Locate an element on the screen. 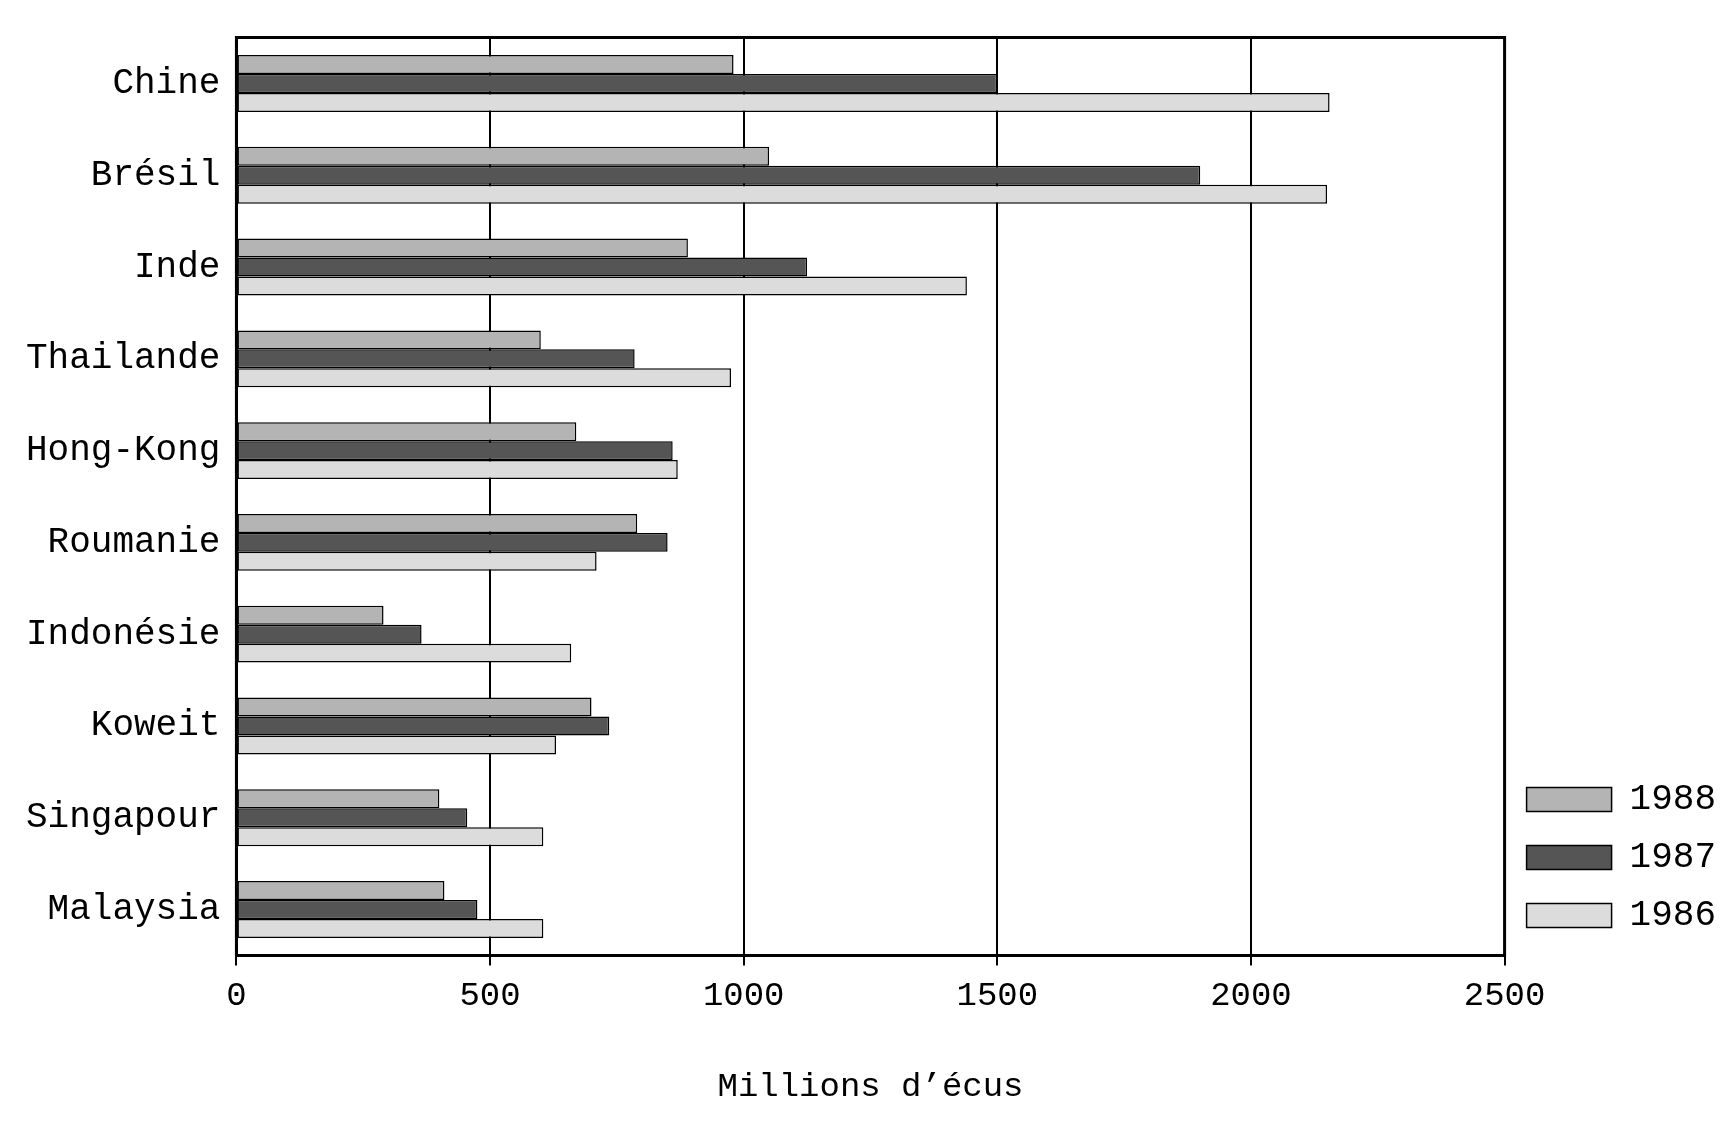 The image size is (1736, 1121). y-tick-label: Koweit is located at coordinates (155, 726).